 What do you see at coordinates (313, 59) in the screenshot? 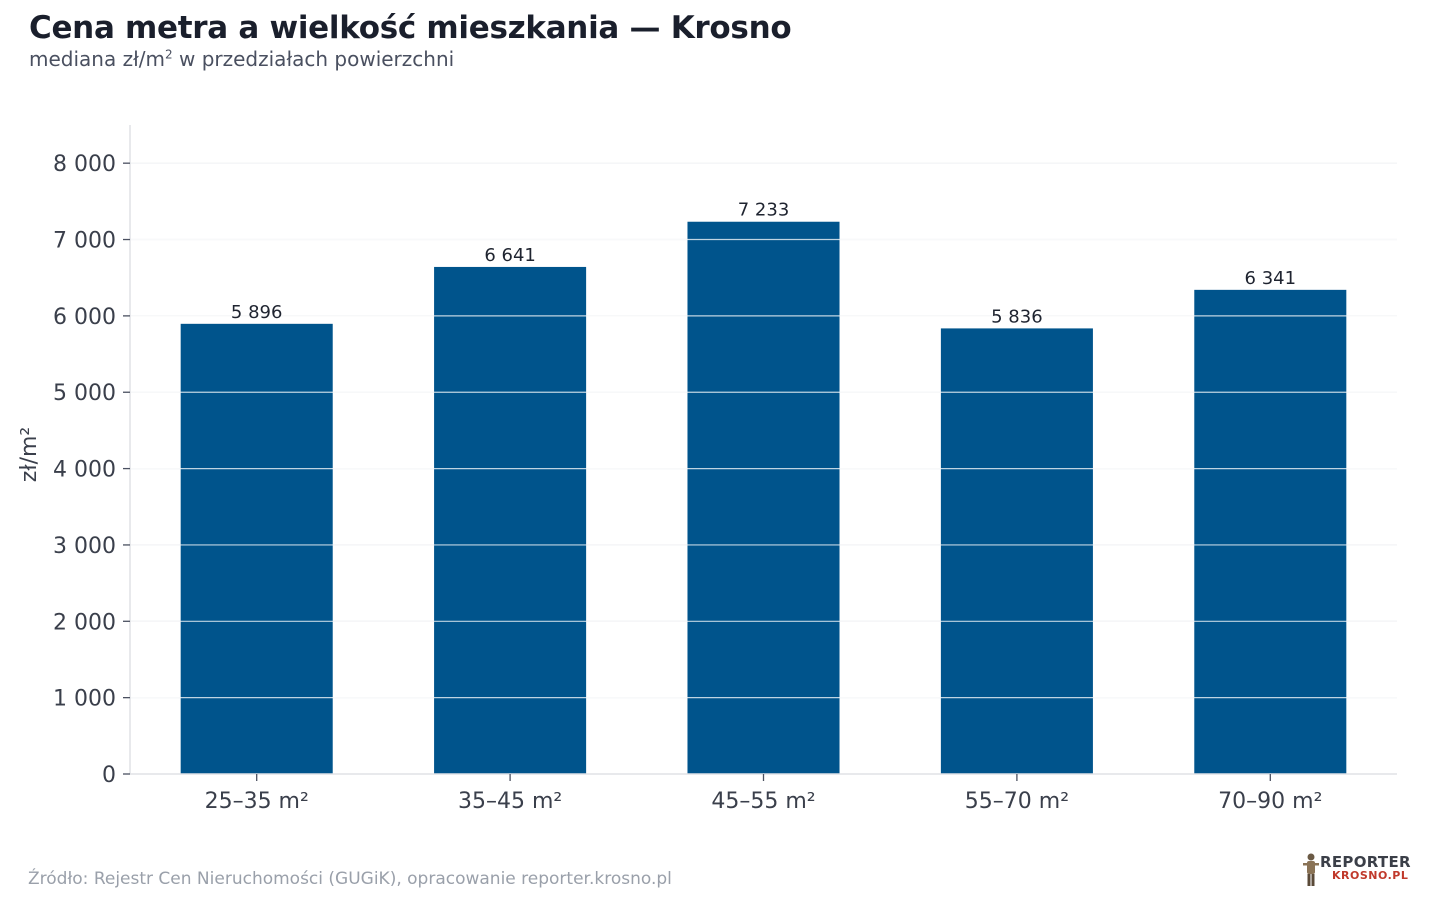
I see `subtitle-rest: w przedziałach powierzchni` at bounding box center [313, 59].